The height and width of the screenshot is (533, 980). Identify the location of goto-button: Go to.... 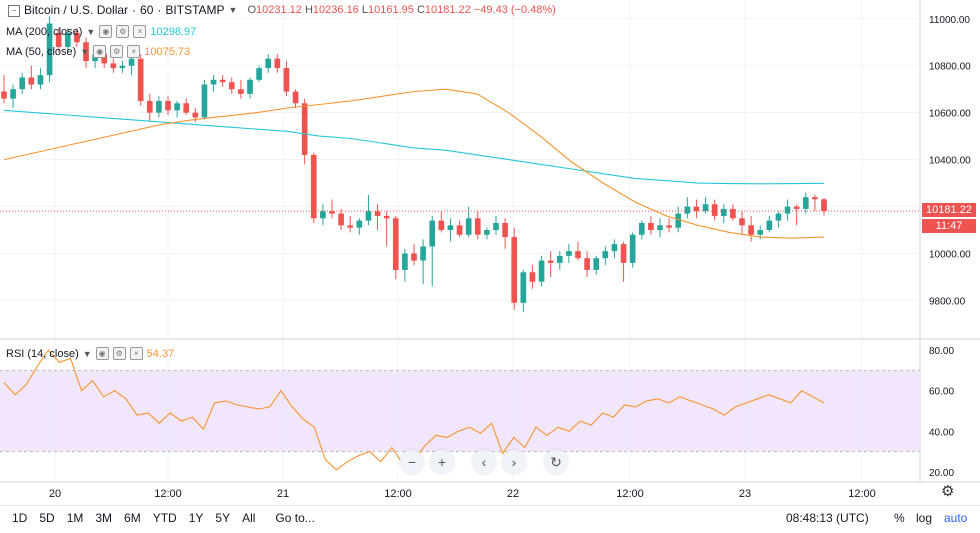
(295, 517).